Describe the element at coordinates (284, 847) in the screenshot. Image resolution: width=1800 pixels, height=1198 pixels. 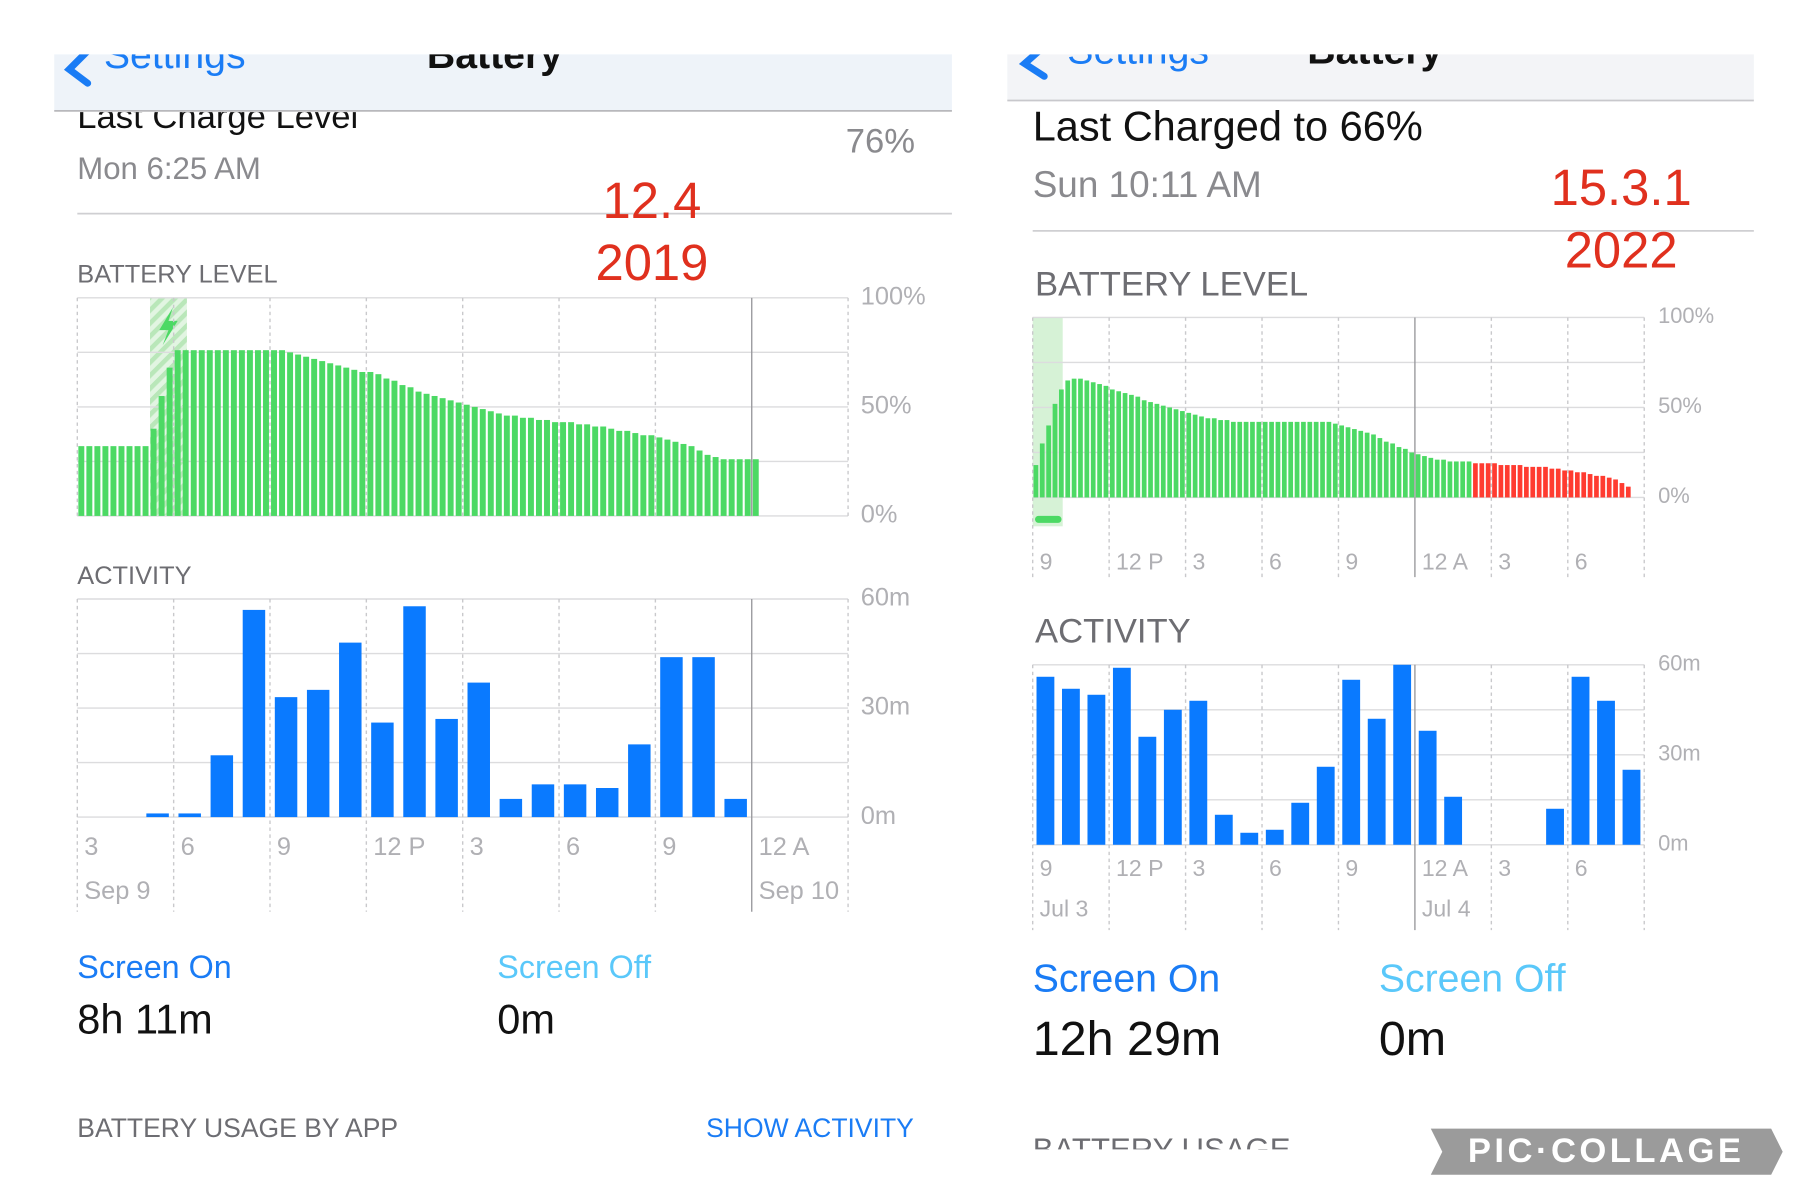
I see `x-tick-label: 9` at that location.